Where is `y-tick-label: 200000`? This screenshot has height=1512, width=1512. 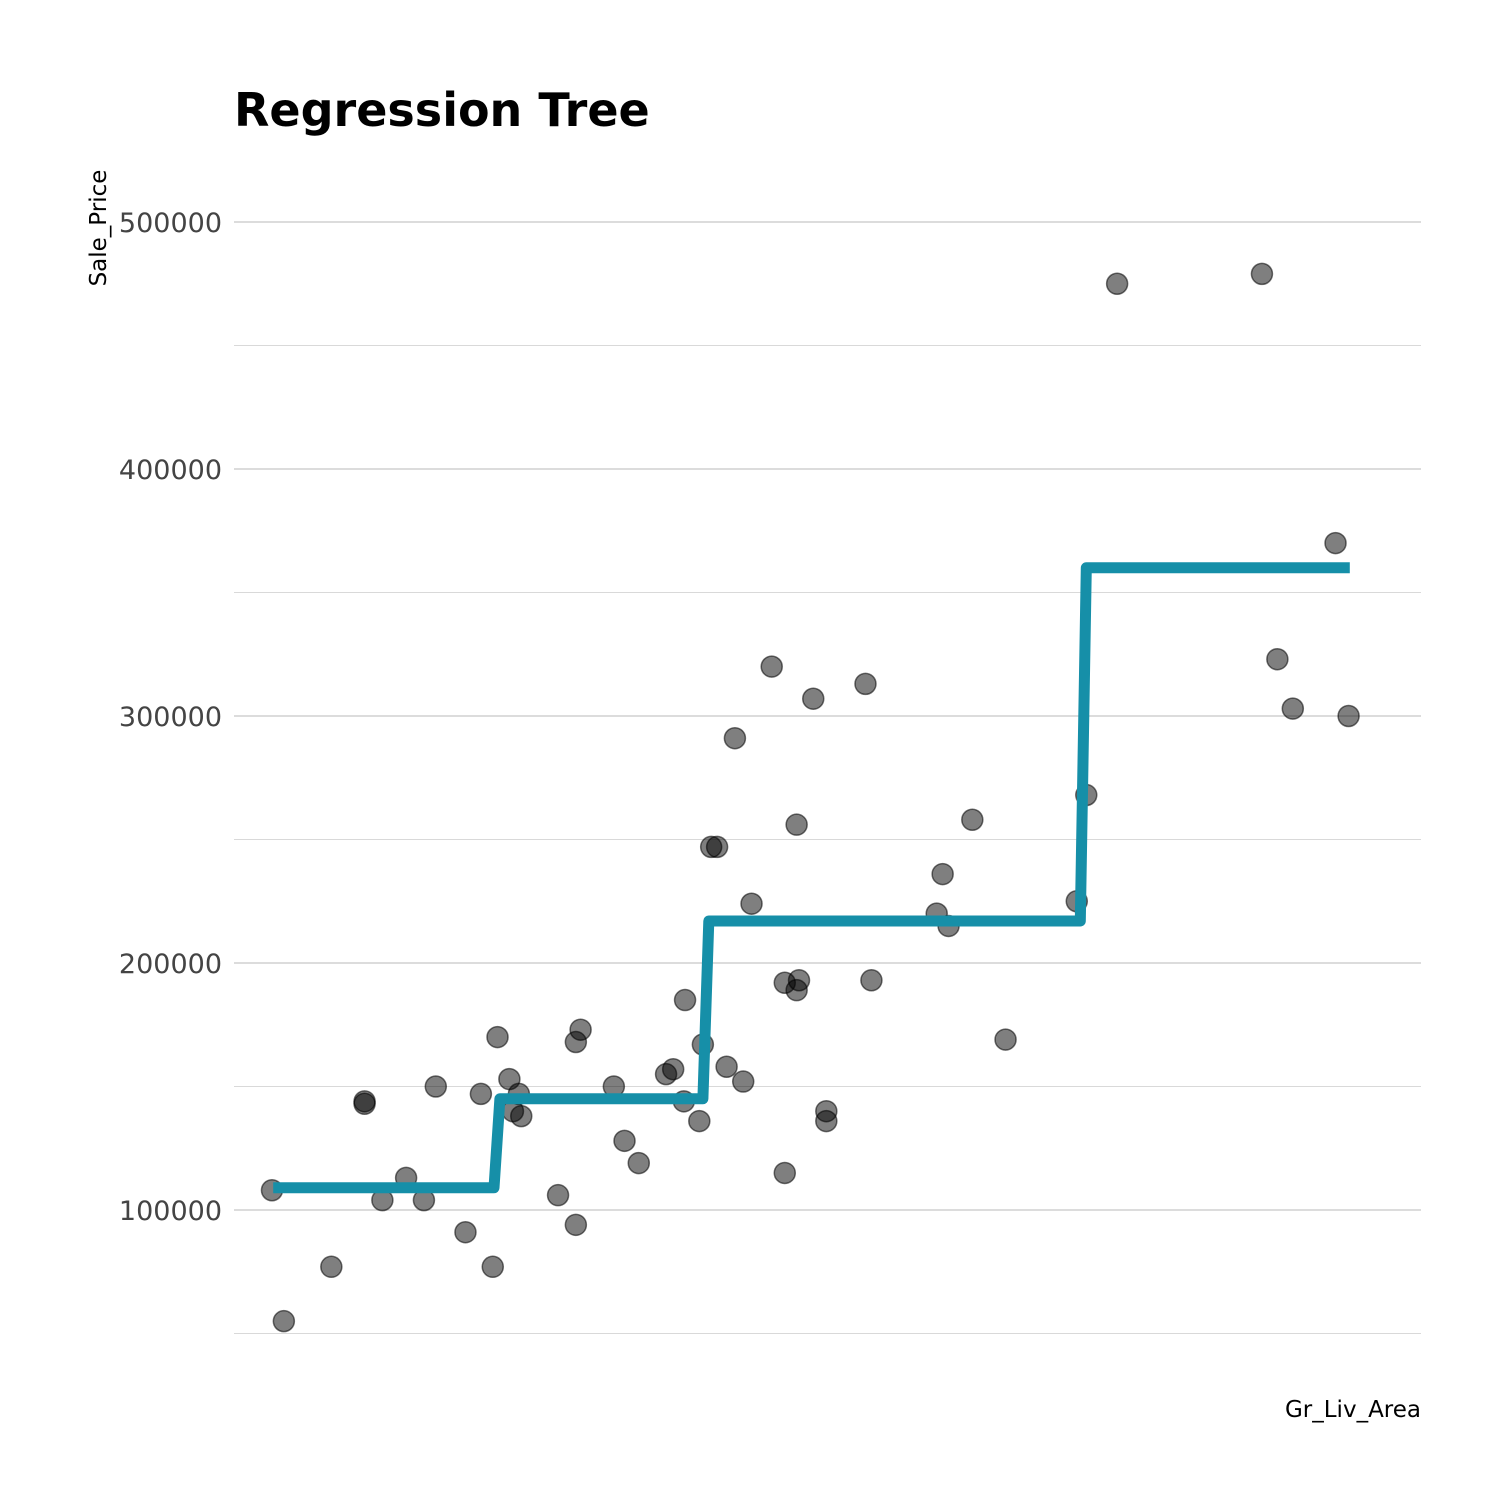 y-tick-label: 200000 is located at coordinates (170, 964).